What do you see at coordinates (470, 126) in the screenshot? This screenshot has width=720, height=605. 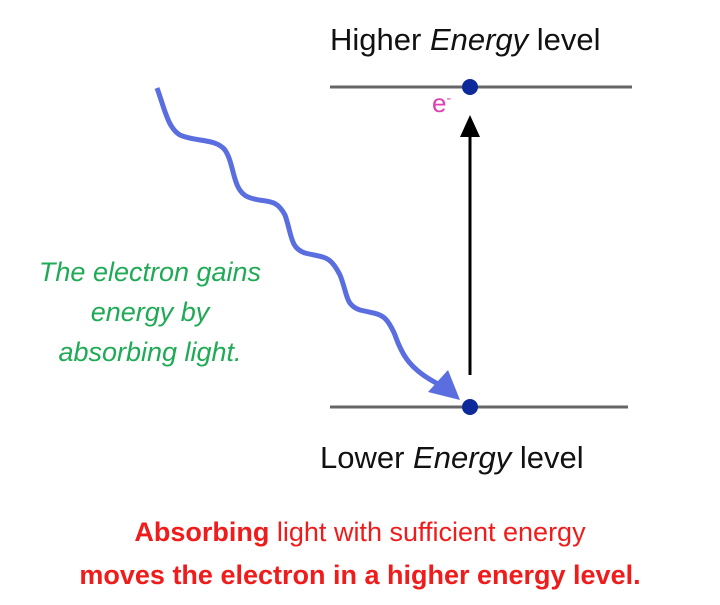 I see `transition-arrowhead` at bounding box center [470, 126].